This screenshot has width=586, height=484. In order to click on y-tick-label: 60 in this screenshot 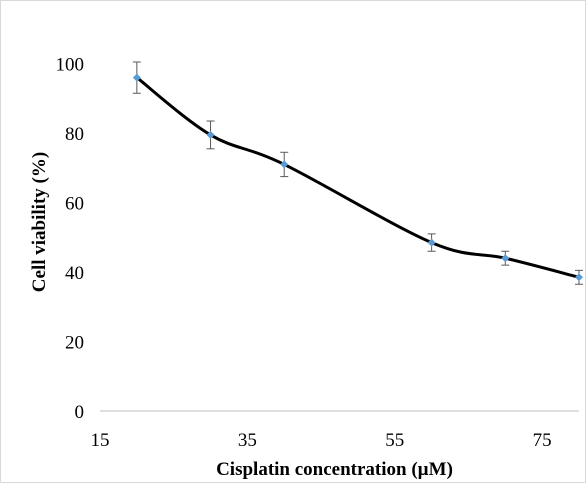, I will do `click(74, 204)`.